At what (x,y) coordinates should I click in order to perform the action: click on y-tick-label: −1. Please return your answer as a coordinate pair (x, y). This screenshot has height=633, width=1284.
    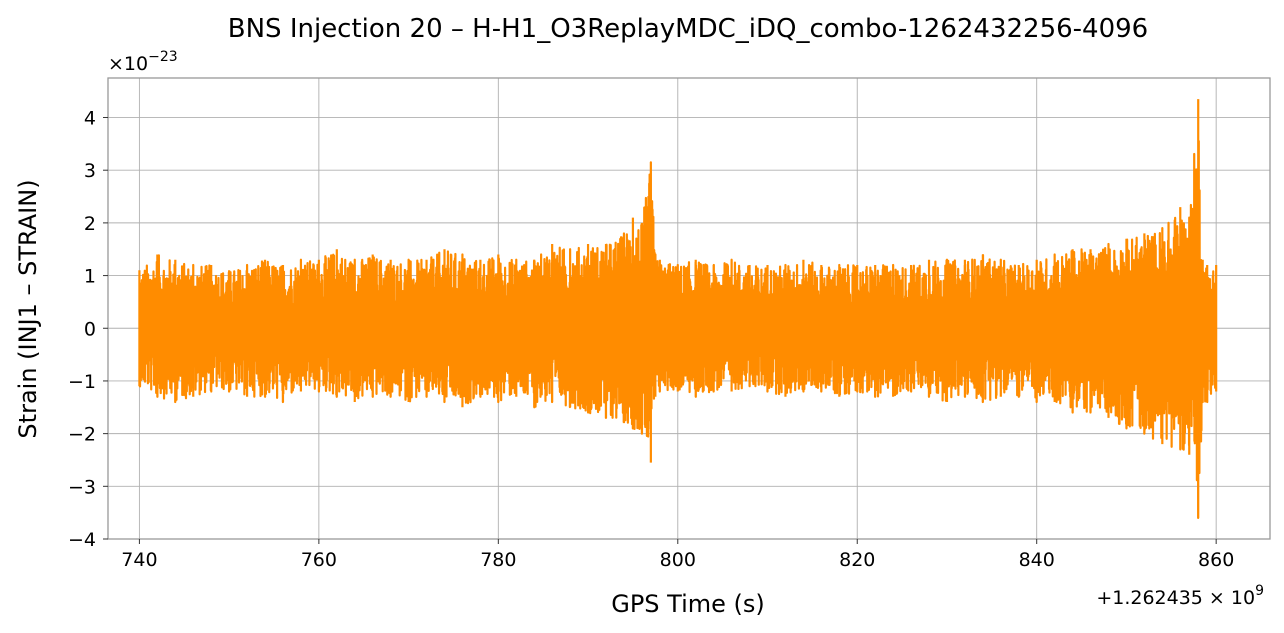
    Looking at the image, I should click on (82, 382).